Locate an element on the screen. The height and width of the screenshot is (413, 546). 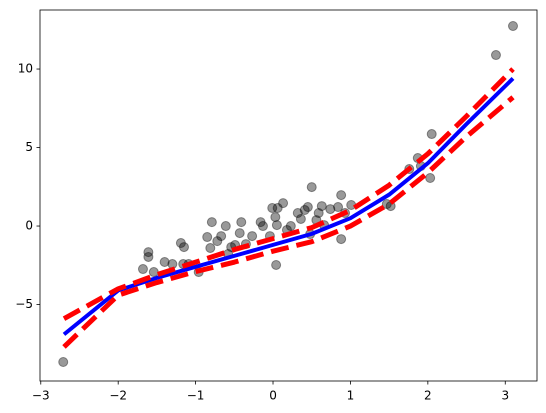
y-tick-label: −5 is located at coordinates (24, 304).